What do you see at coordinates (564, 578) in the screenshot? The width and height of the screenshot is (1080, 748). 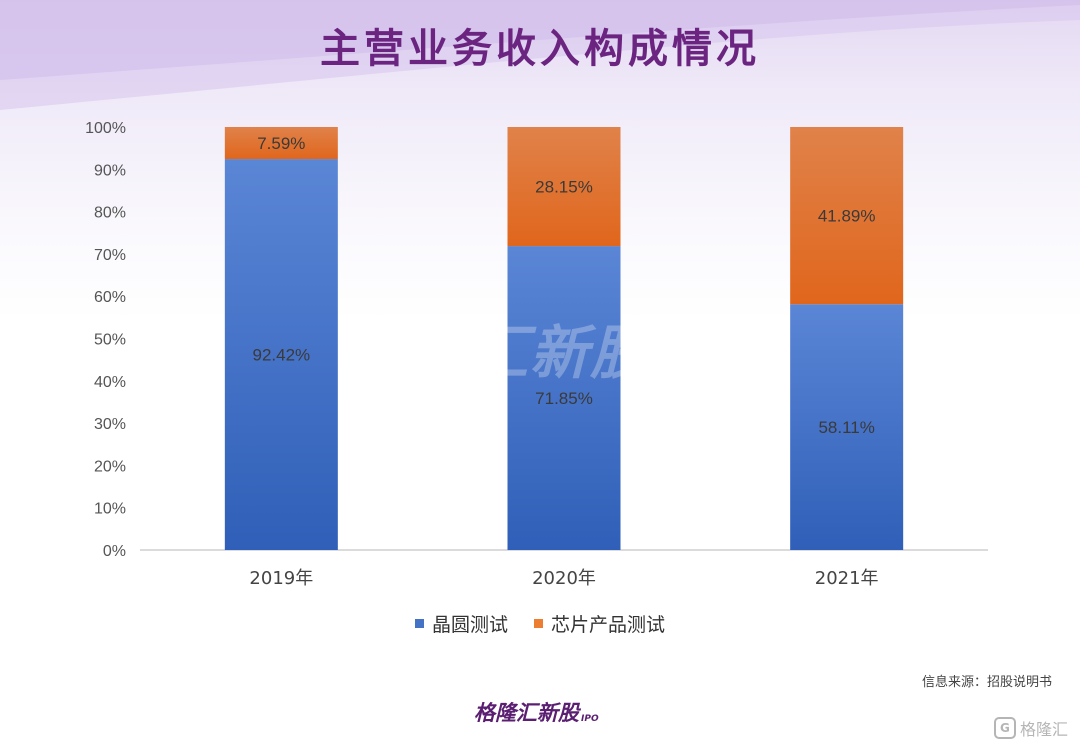 I see `x-tick-label: 2020年` at bounding box center [564, 578].